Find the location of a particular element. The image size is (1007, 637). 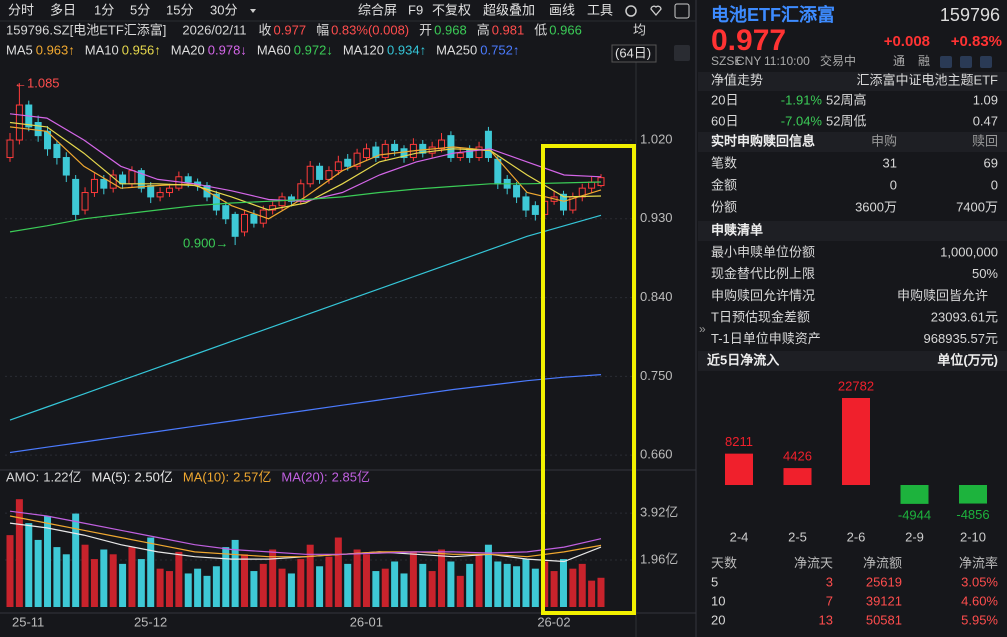

section-title: 实时申购赎回信息 is located at coordinates (763, 140).